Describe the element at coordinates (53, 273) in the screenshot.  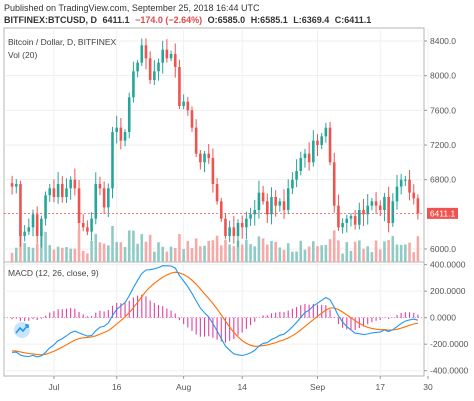
I see `macd-legend: MACD (12, 26, close, 9)` at that location.